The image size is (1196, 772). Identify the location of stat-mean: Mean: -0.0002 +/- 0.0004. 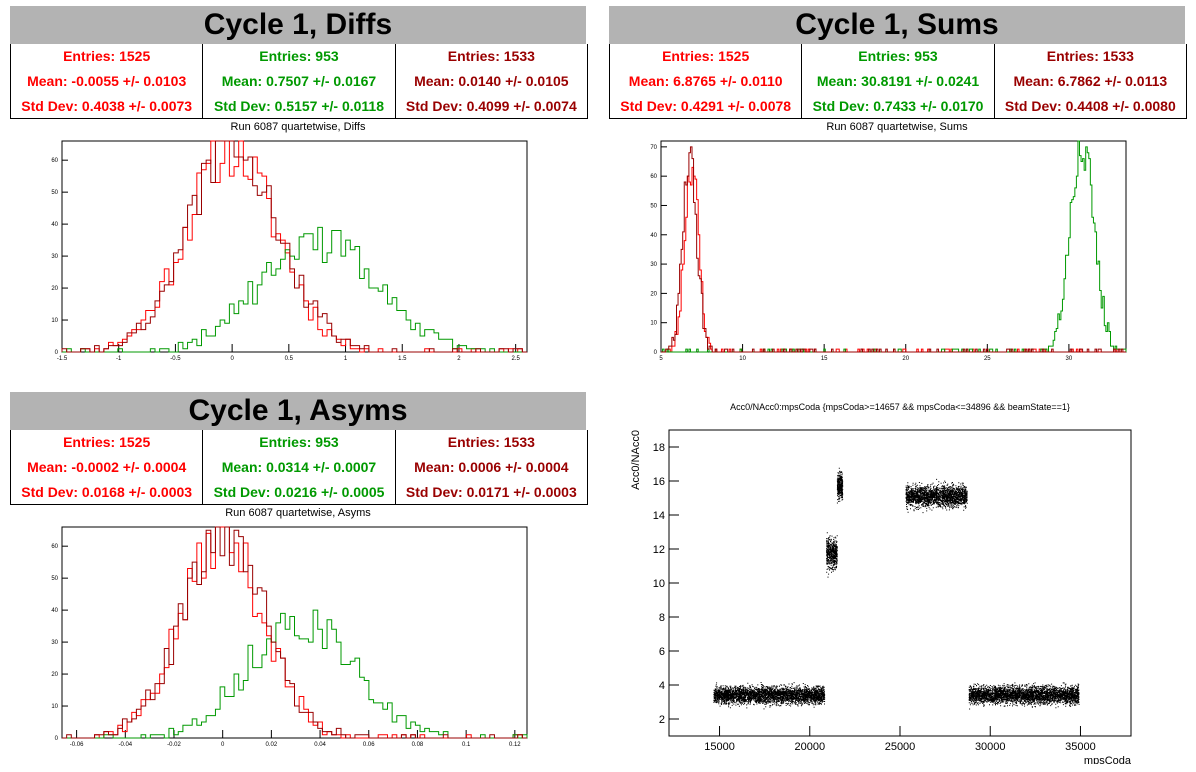
(107, 466).